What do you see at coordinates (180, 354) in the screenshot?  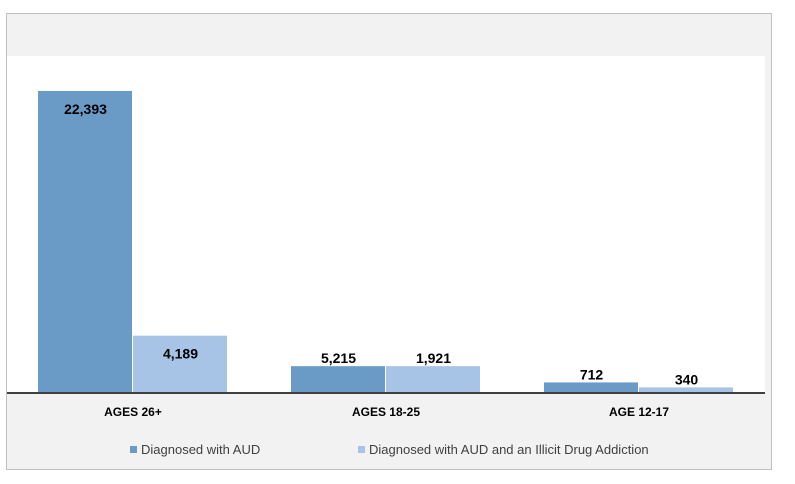 I see `data-label-0-1: 4,189` at bounding box center [180, 354].